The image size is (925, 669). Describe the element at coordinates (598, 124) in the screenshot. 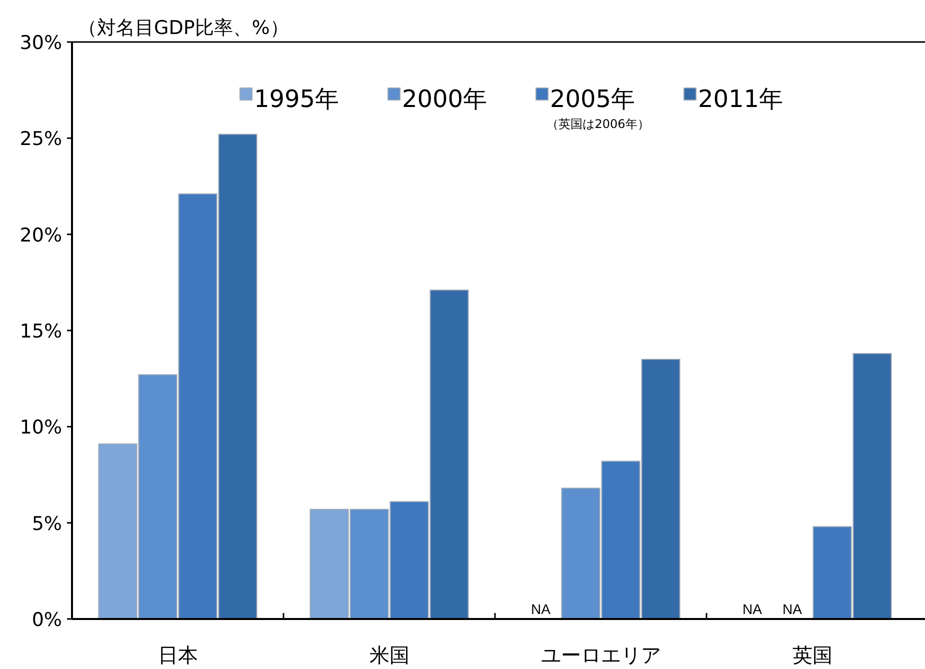

I see `annotation: （英国は2006年）` at that location.